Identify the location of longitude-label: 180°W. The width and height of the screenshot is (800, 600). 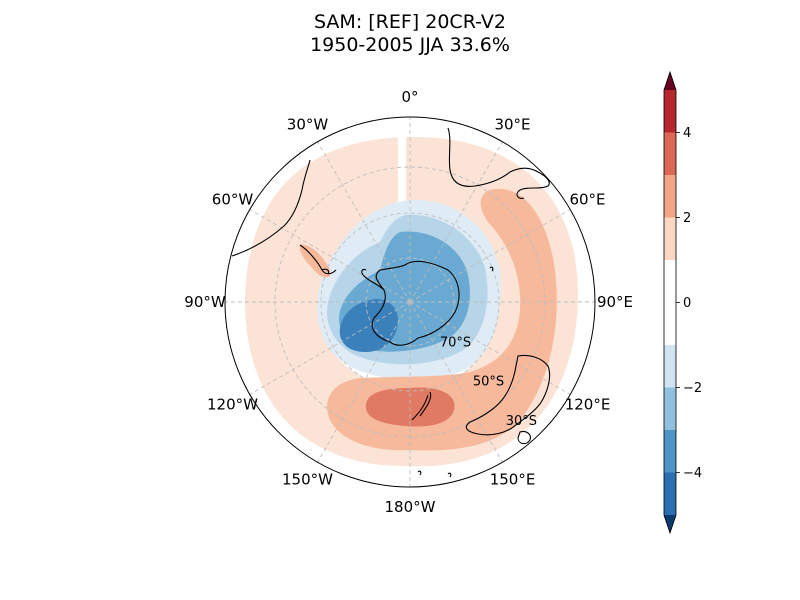
(410, 507).